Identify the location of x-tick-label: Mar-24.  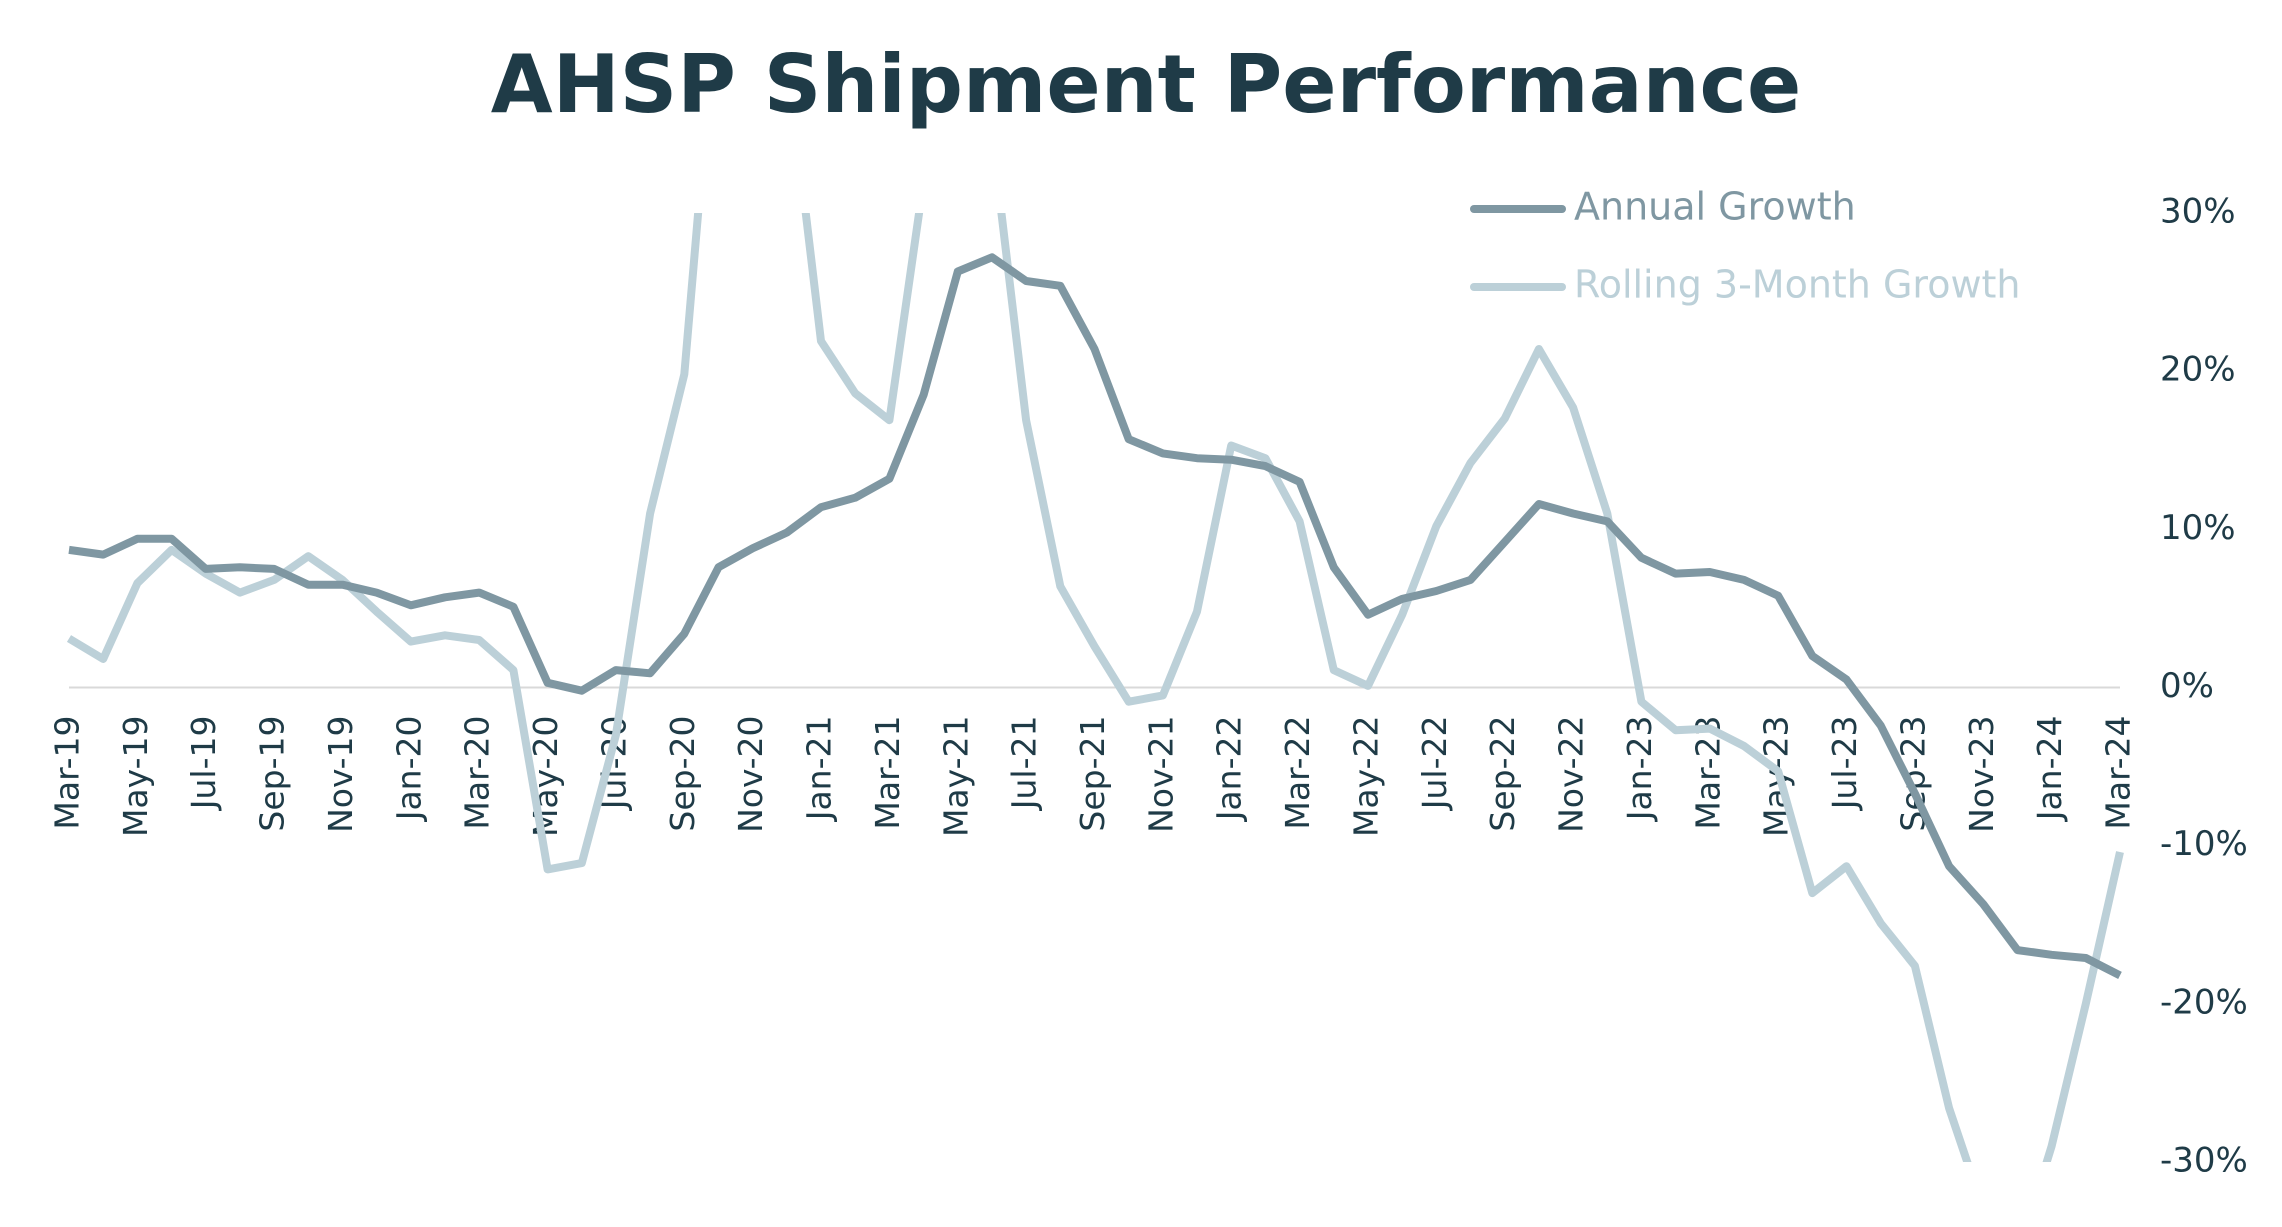
(2118, 773).